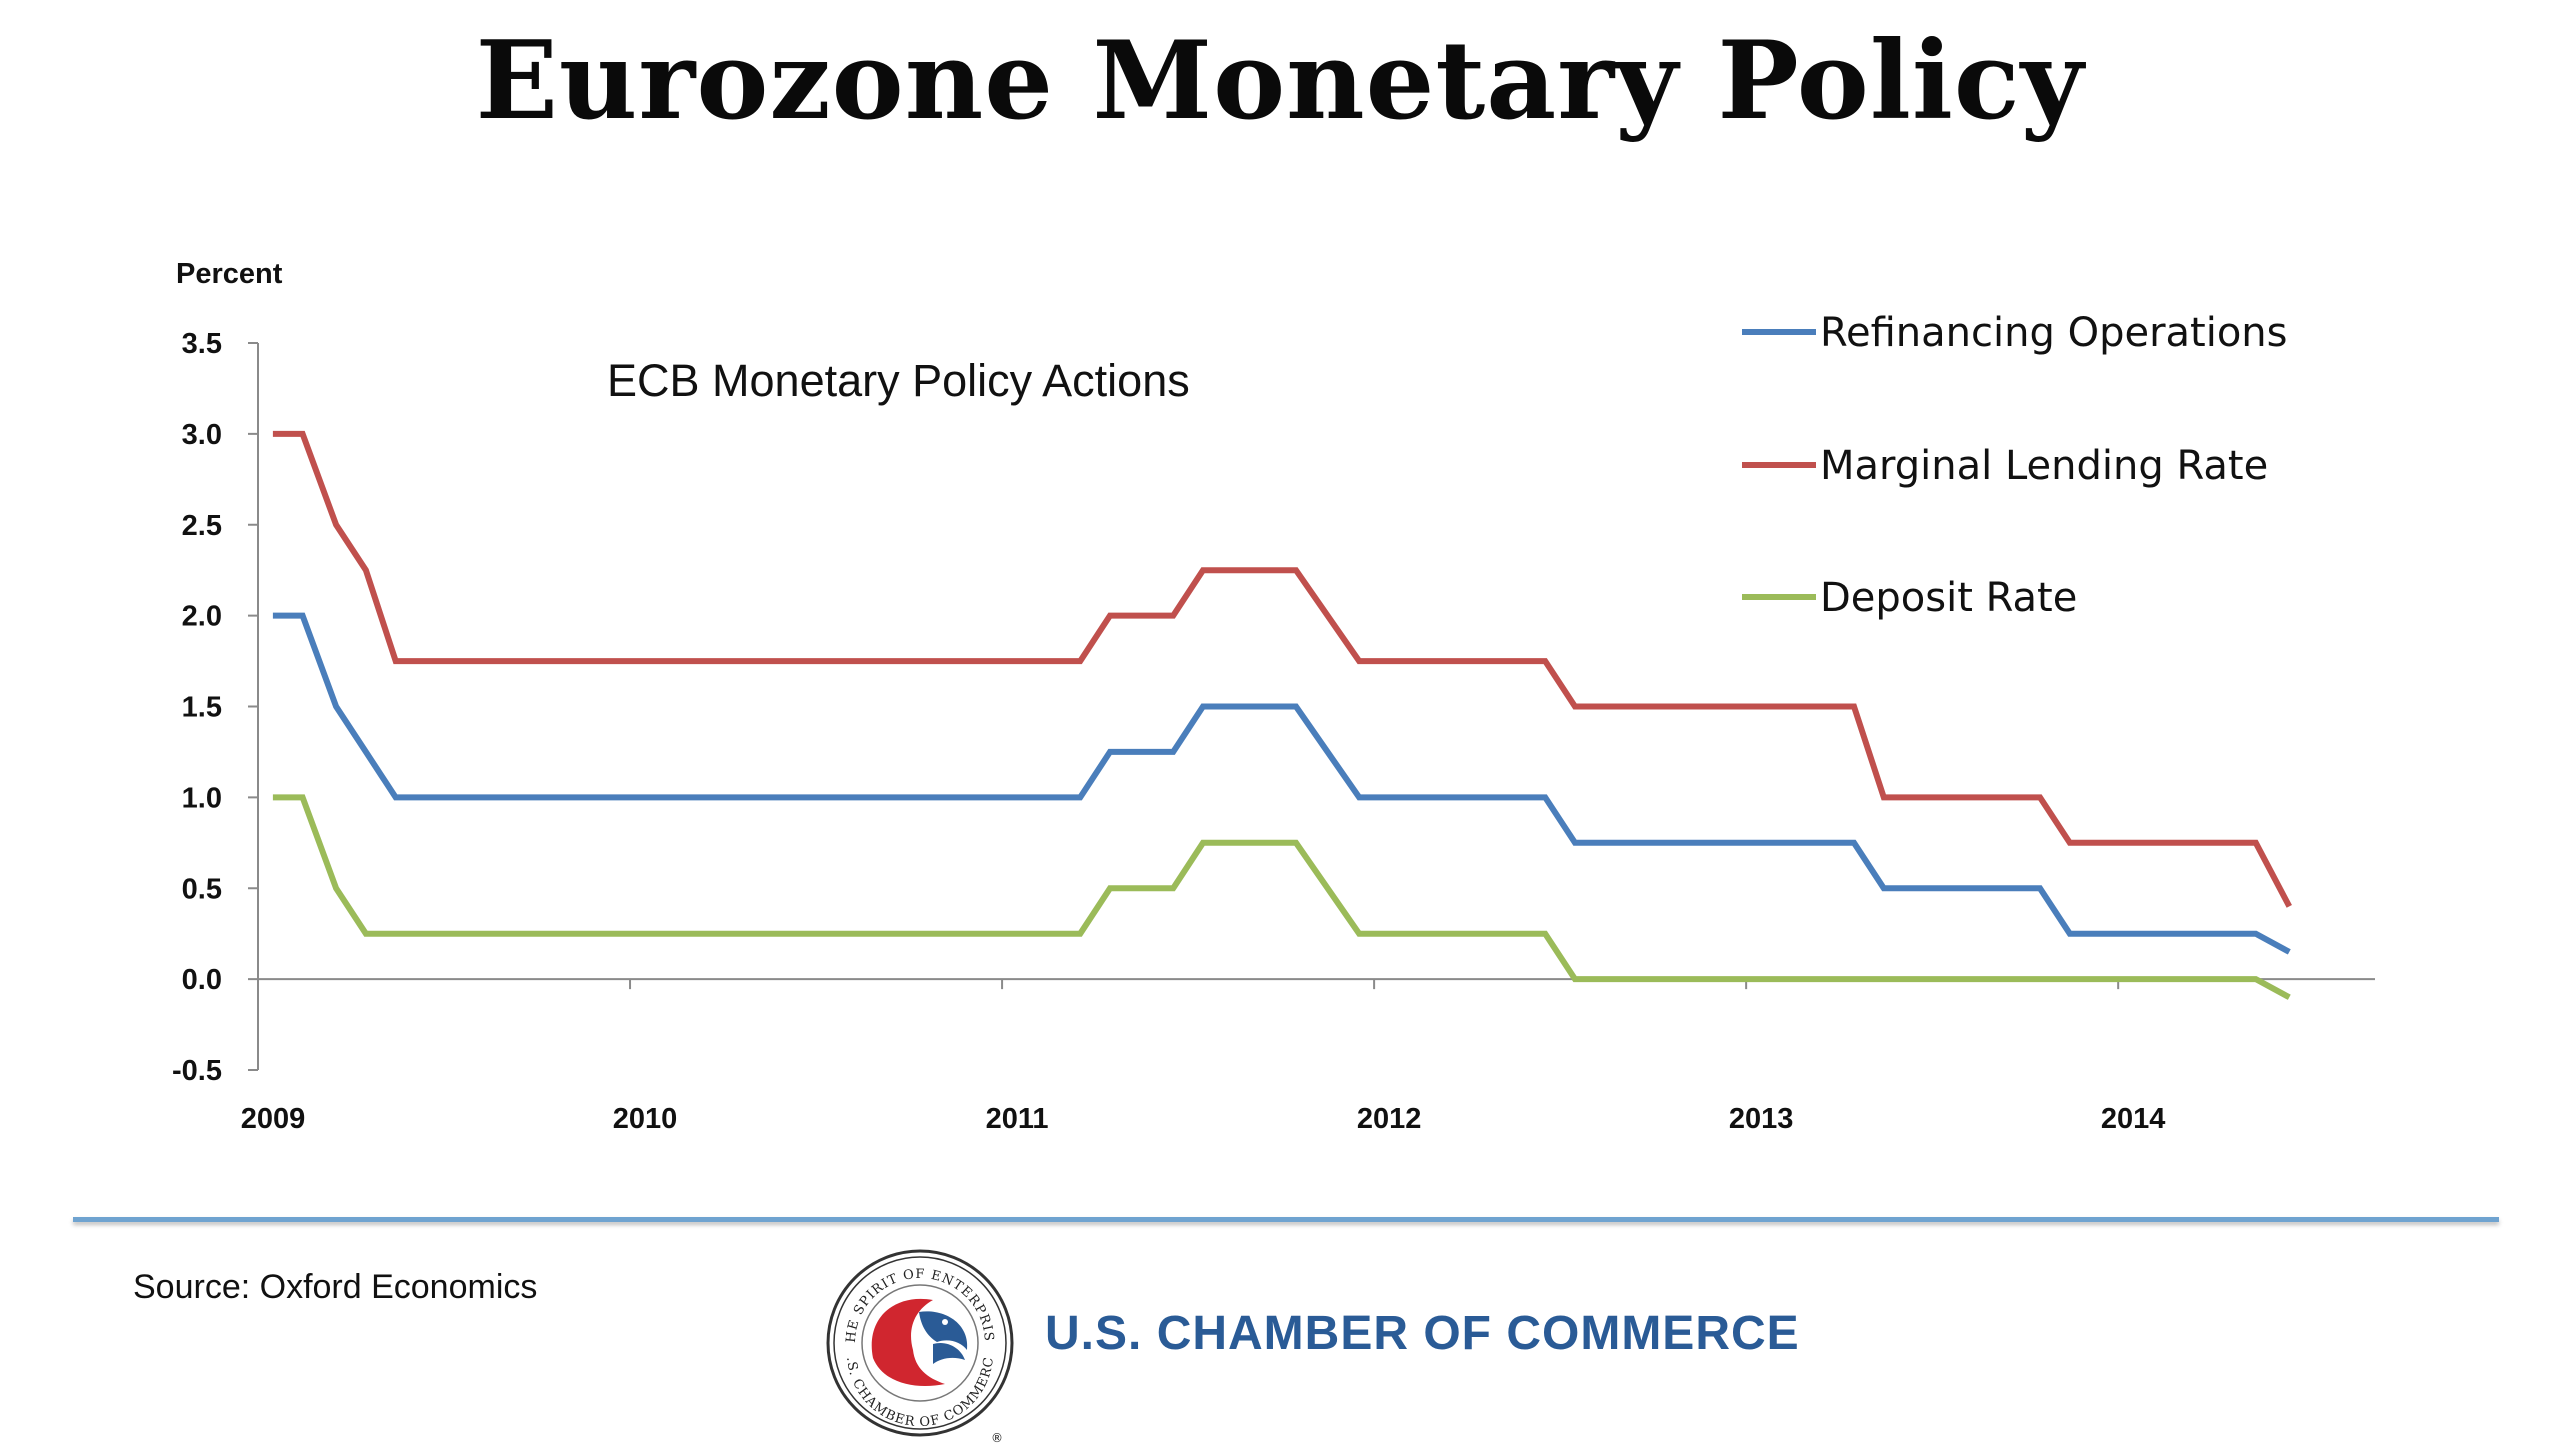 The width and height of the screenshot is (2560, 1448). I want to click on y-tick-label: 0.5, so click(202, 889).